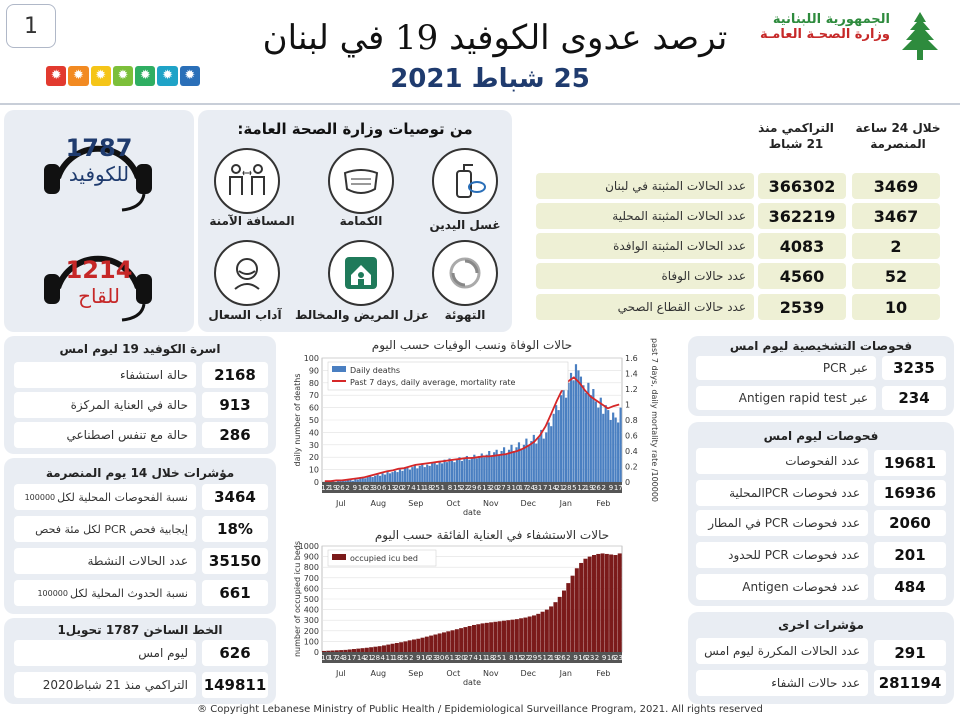  Describe the element at coordinates (99, 270) in the screenshot. I see `vaccine-hotline-number: 1214` at that location.